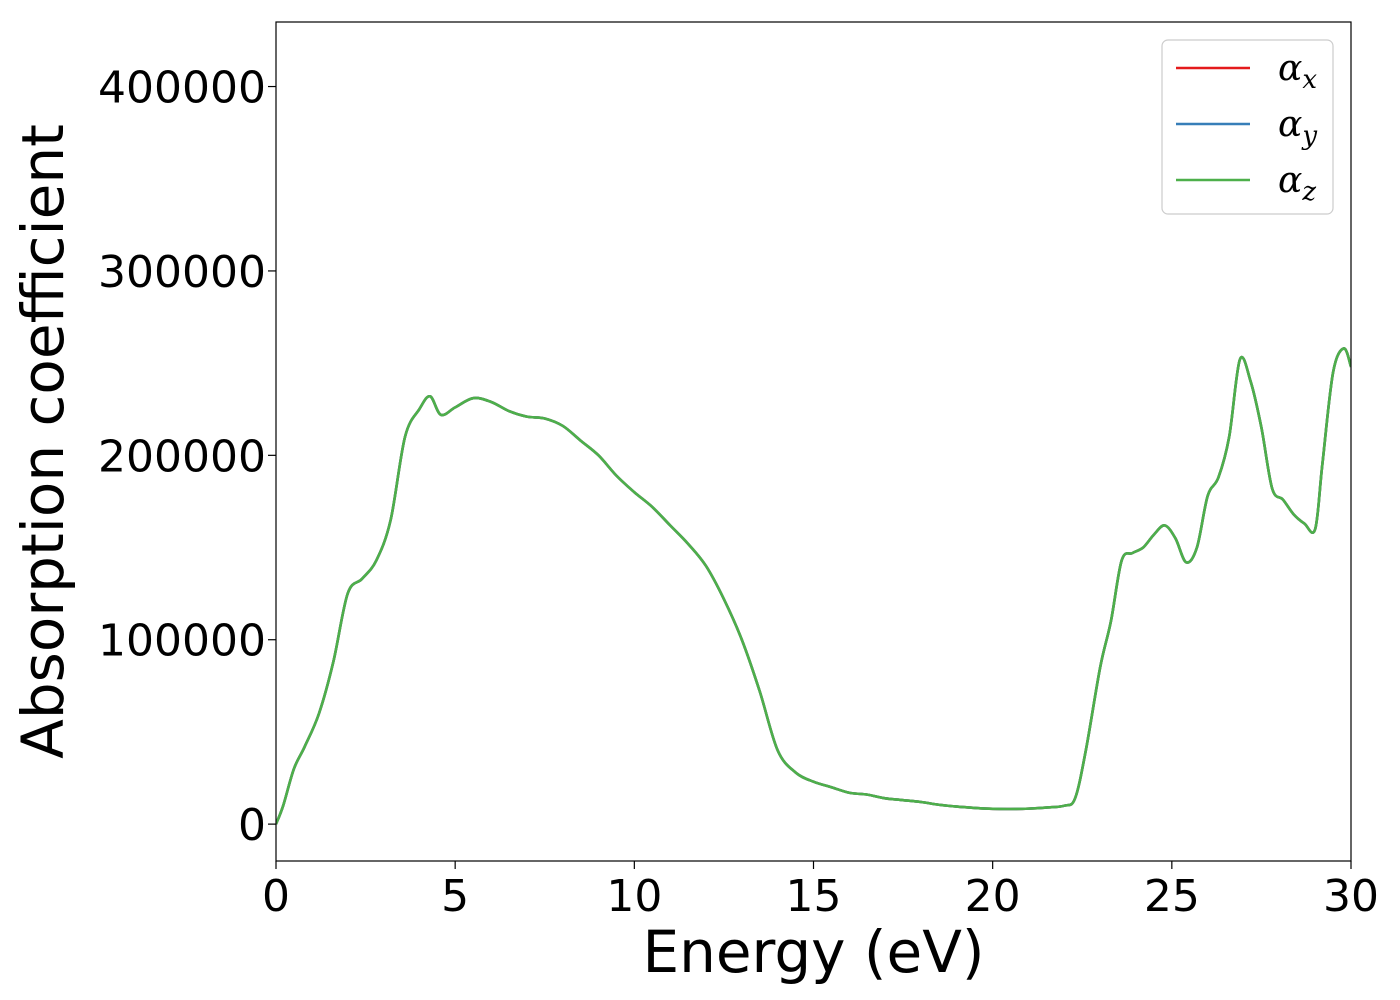 Image resolution: width=1400 pixels, height=1000 pixels. I want to click on x-tick-label: 30, so click(1351, 896).